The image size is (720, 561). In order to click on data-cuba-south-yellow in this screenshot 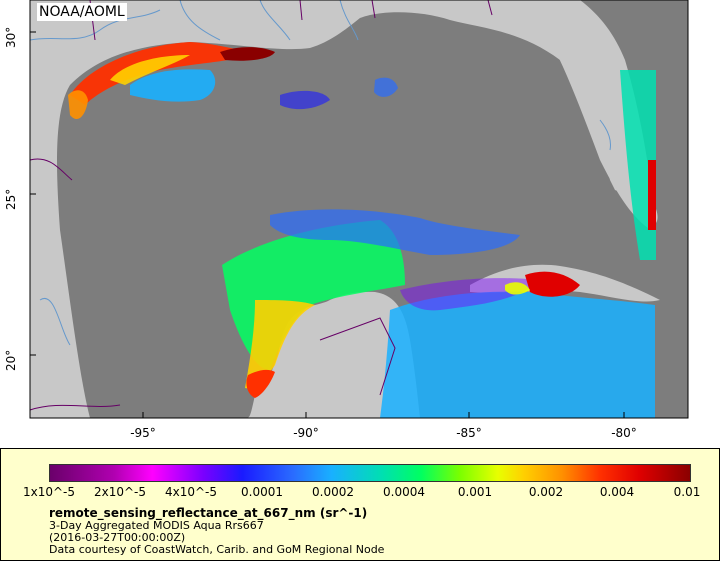, I will do `click(517, 288)`.